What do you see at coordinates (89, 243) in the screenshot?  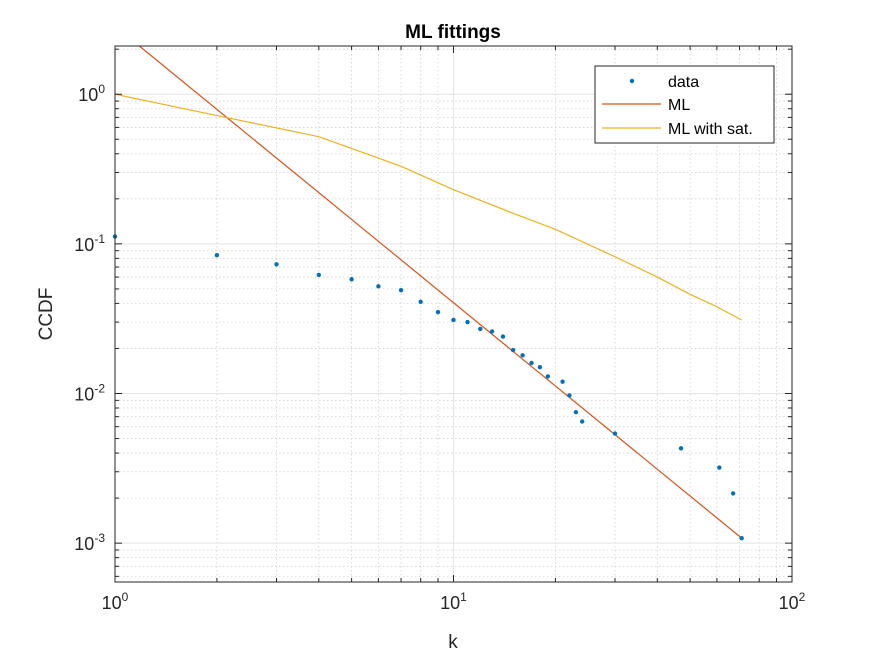 I see `y-tick-label: 10⁻¹` at bounding box center [89, 243].